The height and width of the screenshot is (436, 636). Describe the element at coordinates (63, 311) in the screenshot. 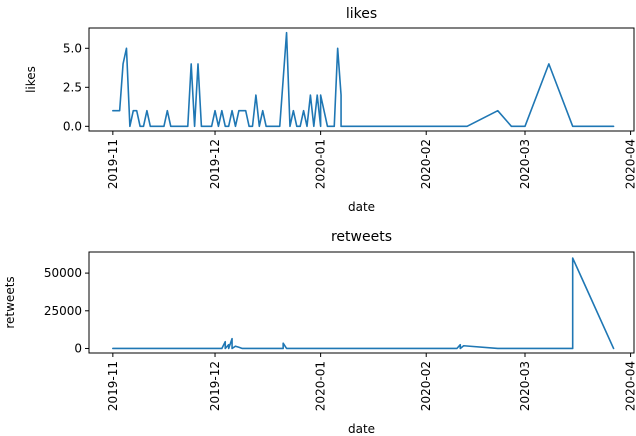

I see `y-tick-label: 25000` at that location.